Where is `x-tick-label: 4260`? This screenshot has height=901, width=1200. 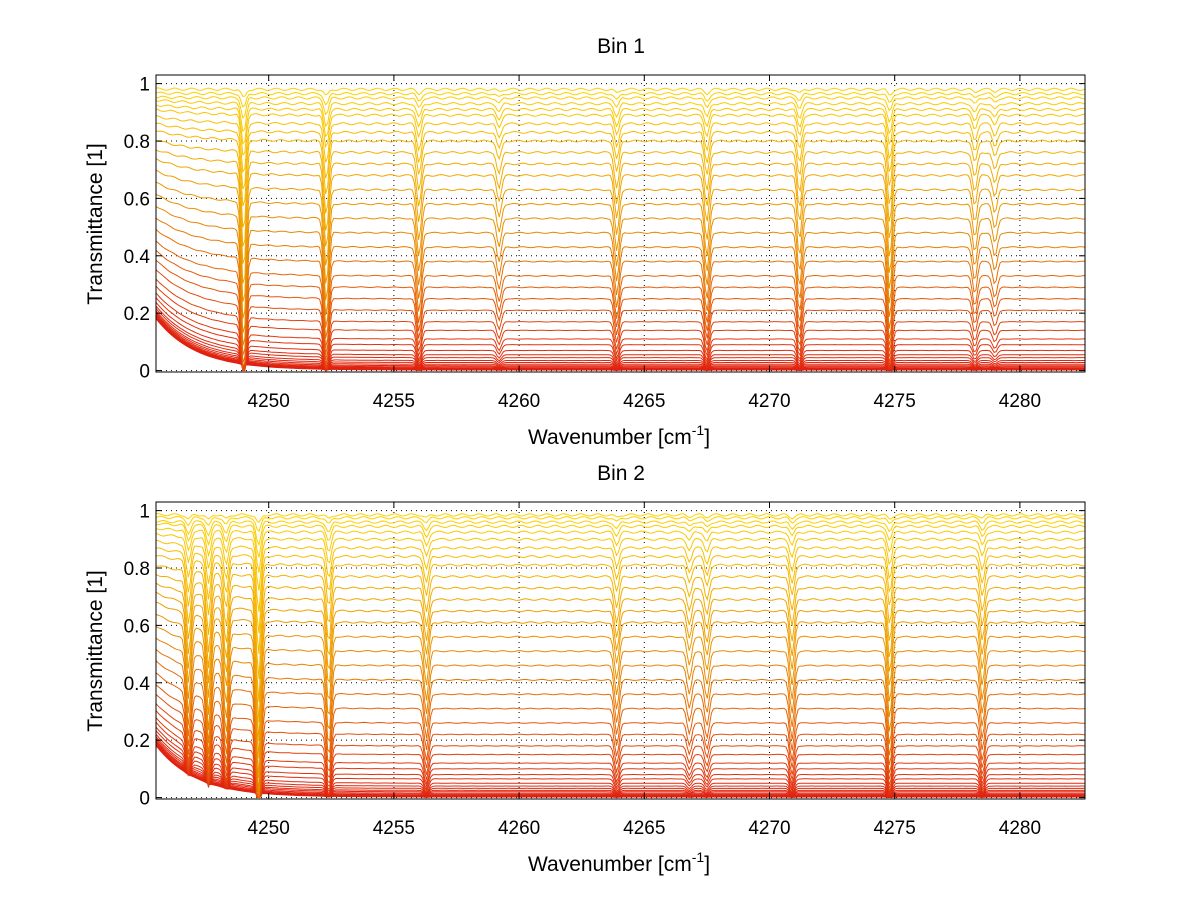 x-tick-label: 4260 is located at coordinates (519, 828).